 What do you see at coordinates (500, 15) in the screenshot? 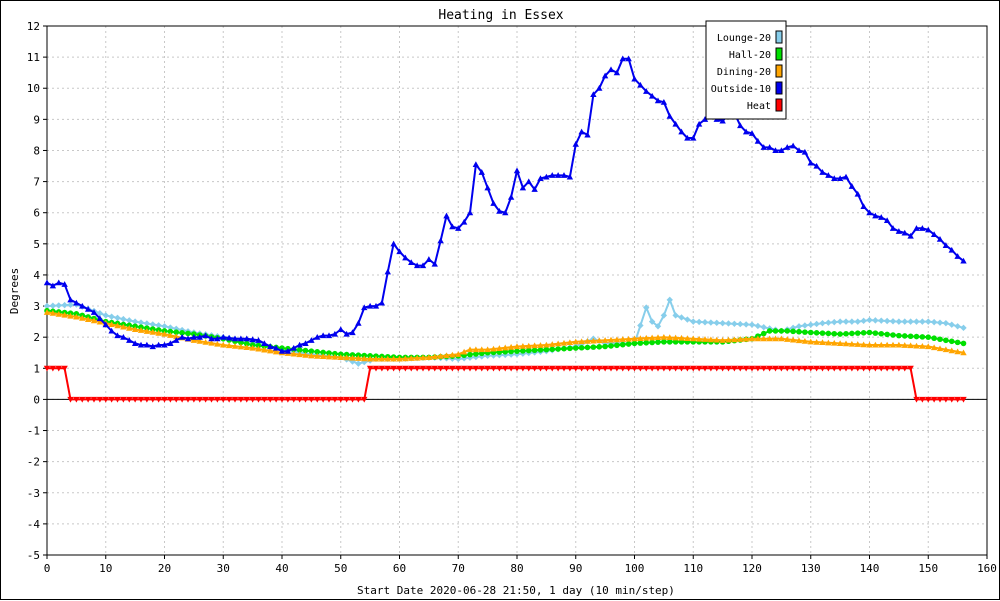
I see `chart-title: Heating in Essex` at bounding box center [500, 15].